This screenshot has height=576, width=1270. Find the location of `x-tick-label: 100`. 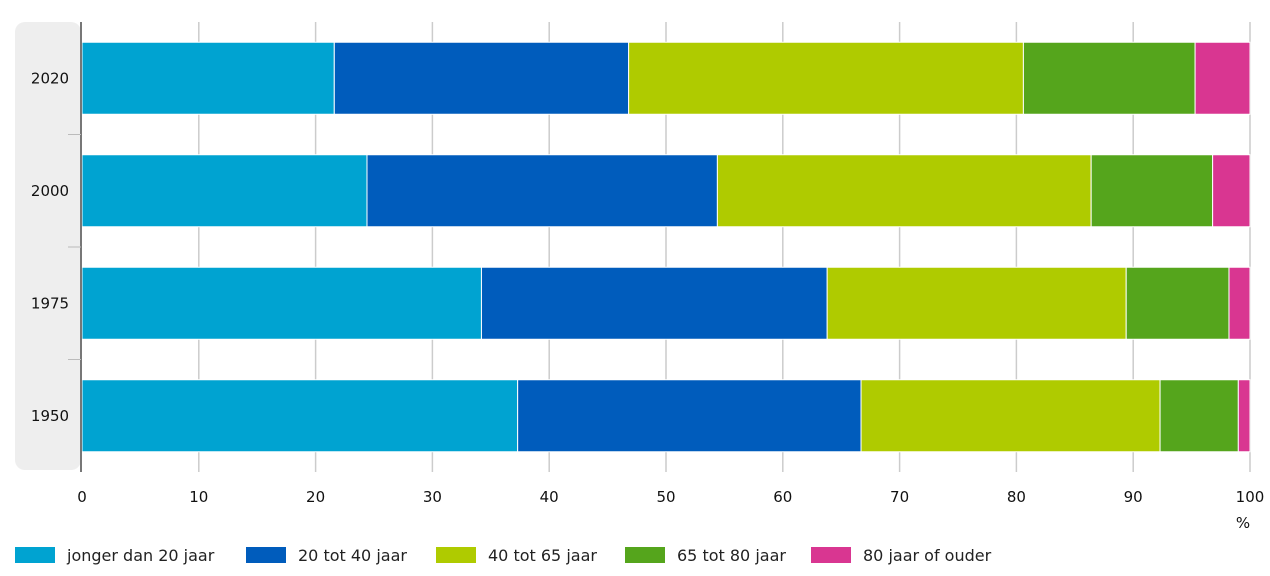

x-tick-label: 100 is located at coordinates (1250, 497).